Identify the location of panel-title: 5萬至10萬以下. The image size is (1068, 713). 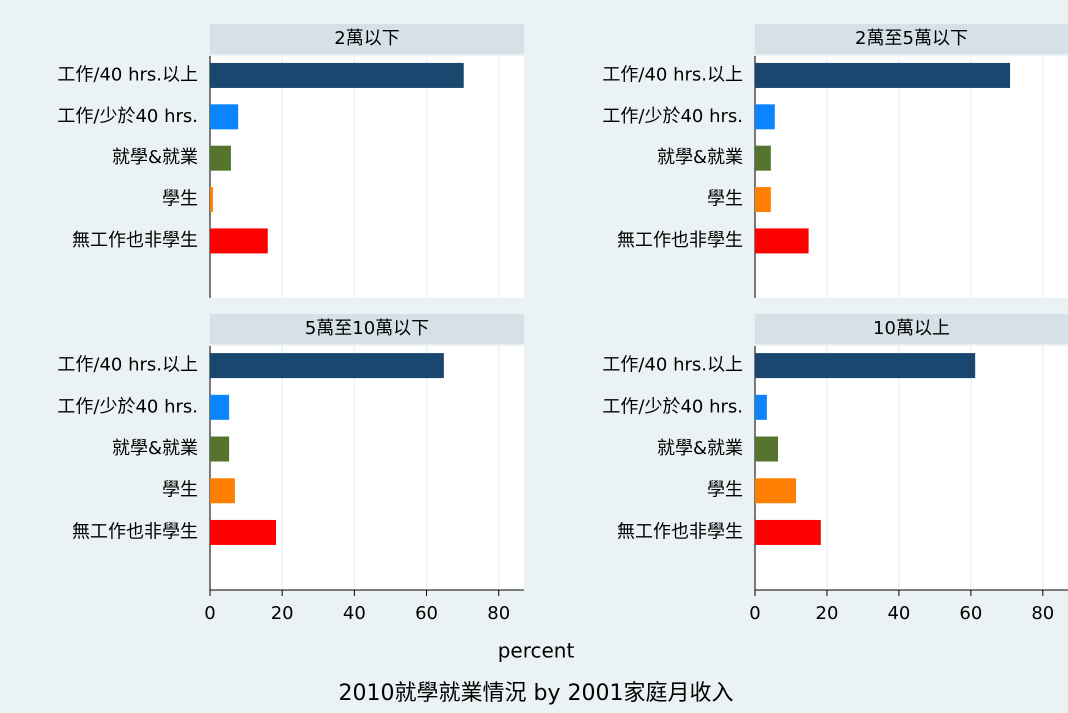
(367, 328).